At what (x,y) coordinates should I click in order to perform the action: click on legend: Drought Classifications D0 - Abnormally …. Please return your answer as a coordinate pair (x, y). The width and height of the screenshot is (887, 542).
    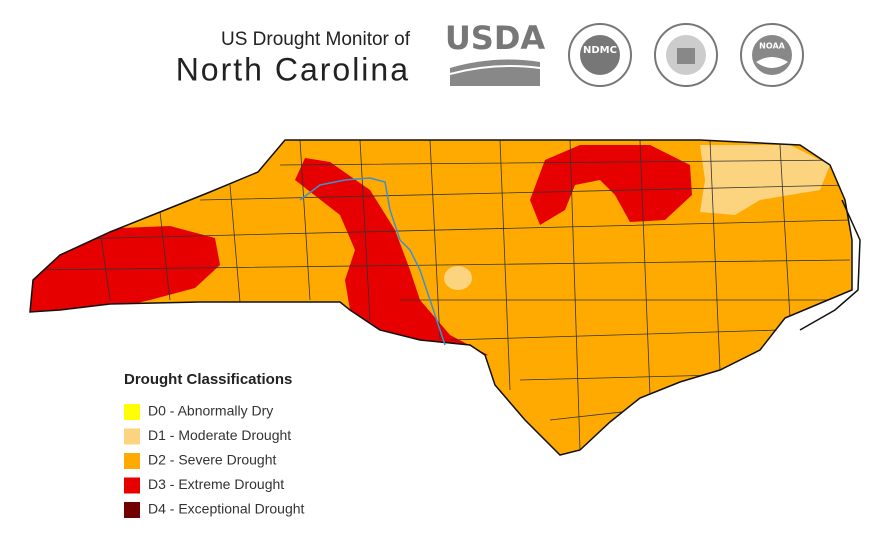
    Looking at the image, I should click on (214, 444).